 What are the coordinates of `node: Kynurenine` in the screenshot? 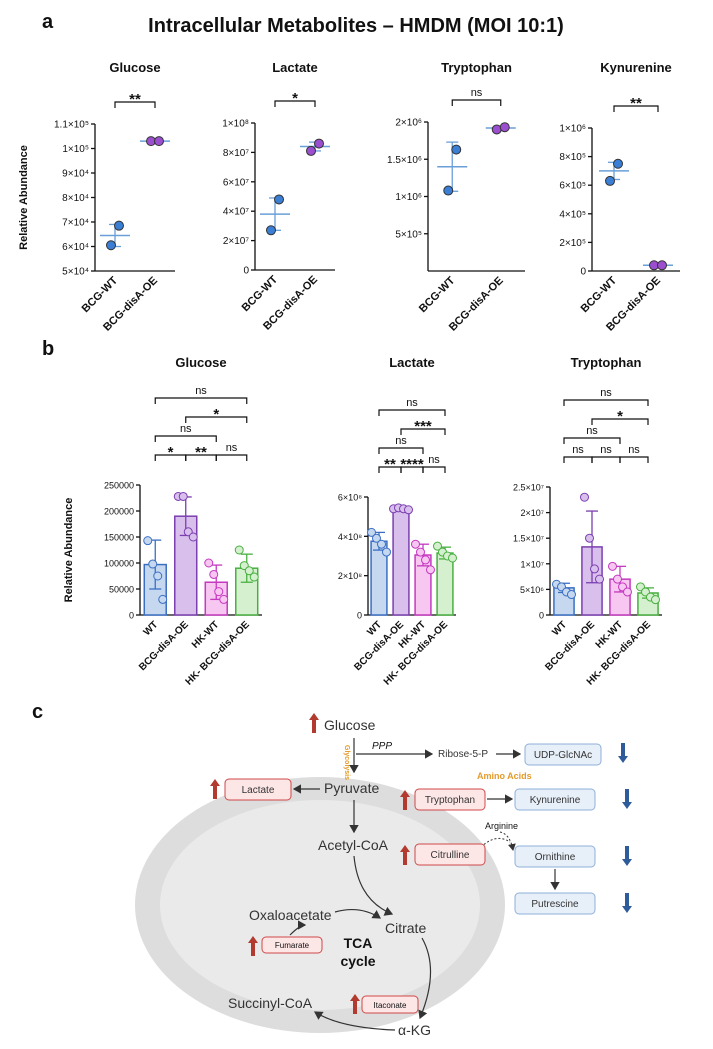 It's located at (555, 800).